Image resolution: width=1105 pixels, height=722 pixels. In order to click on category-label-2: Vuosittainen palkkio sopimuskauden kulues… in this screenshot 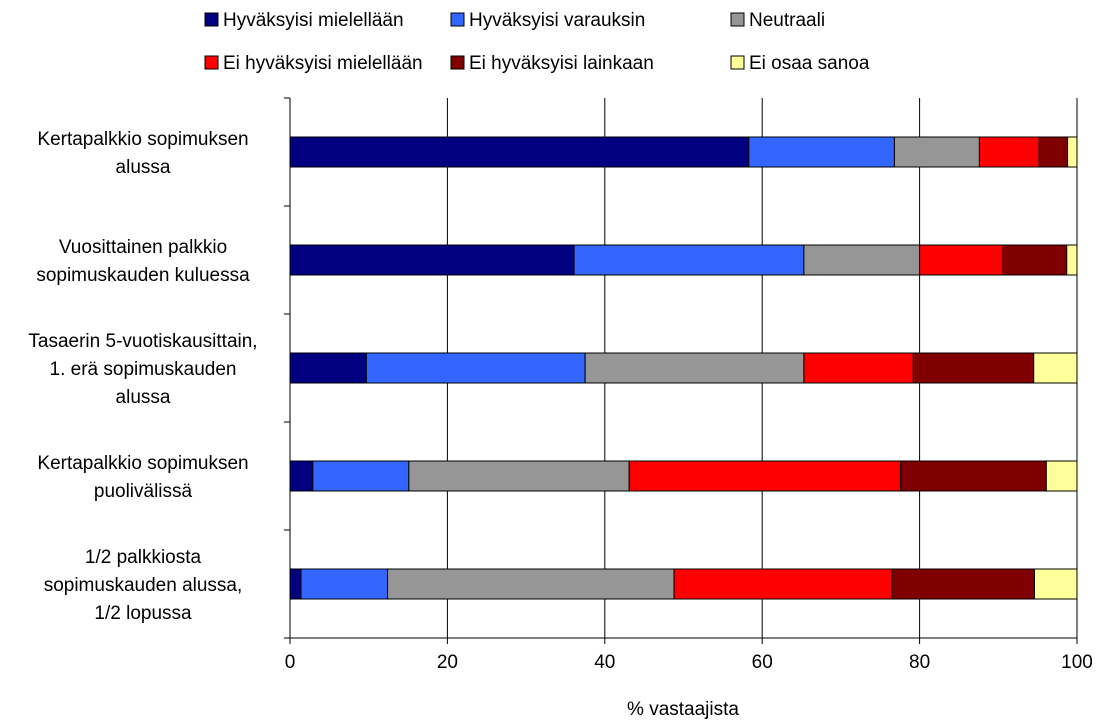, I will do `click(143, 261)`.